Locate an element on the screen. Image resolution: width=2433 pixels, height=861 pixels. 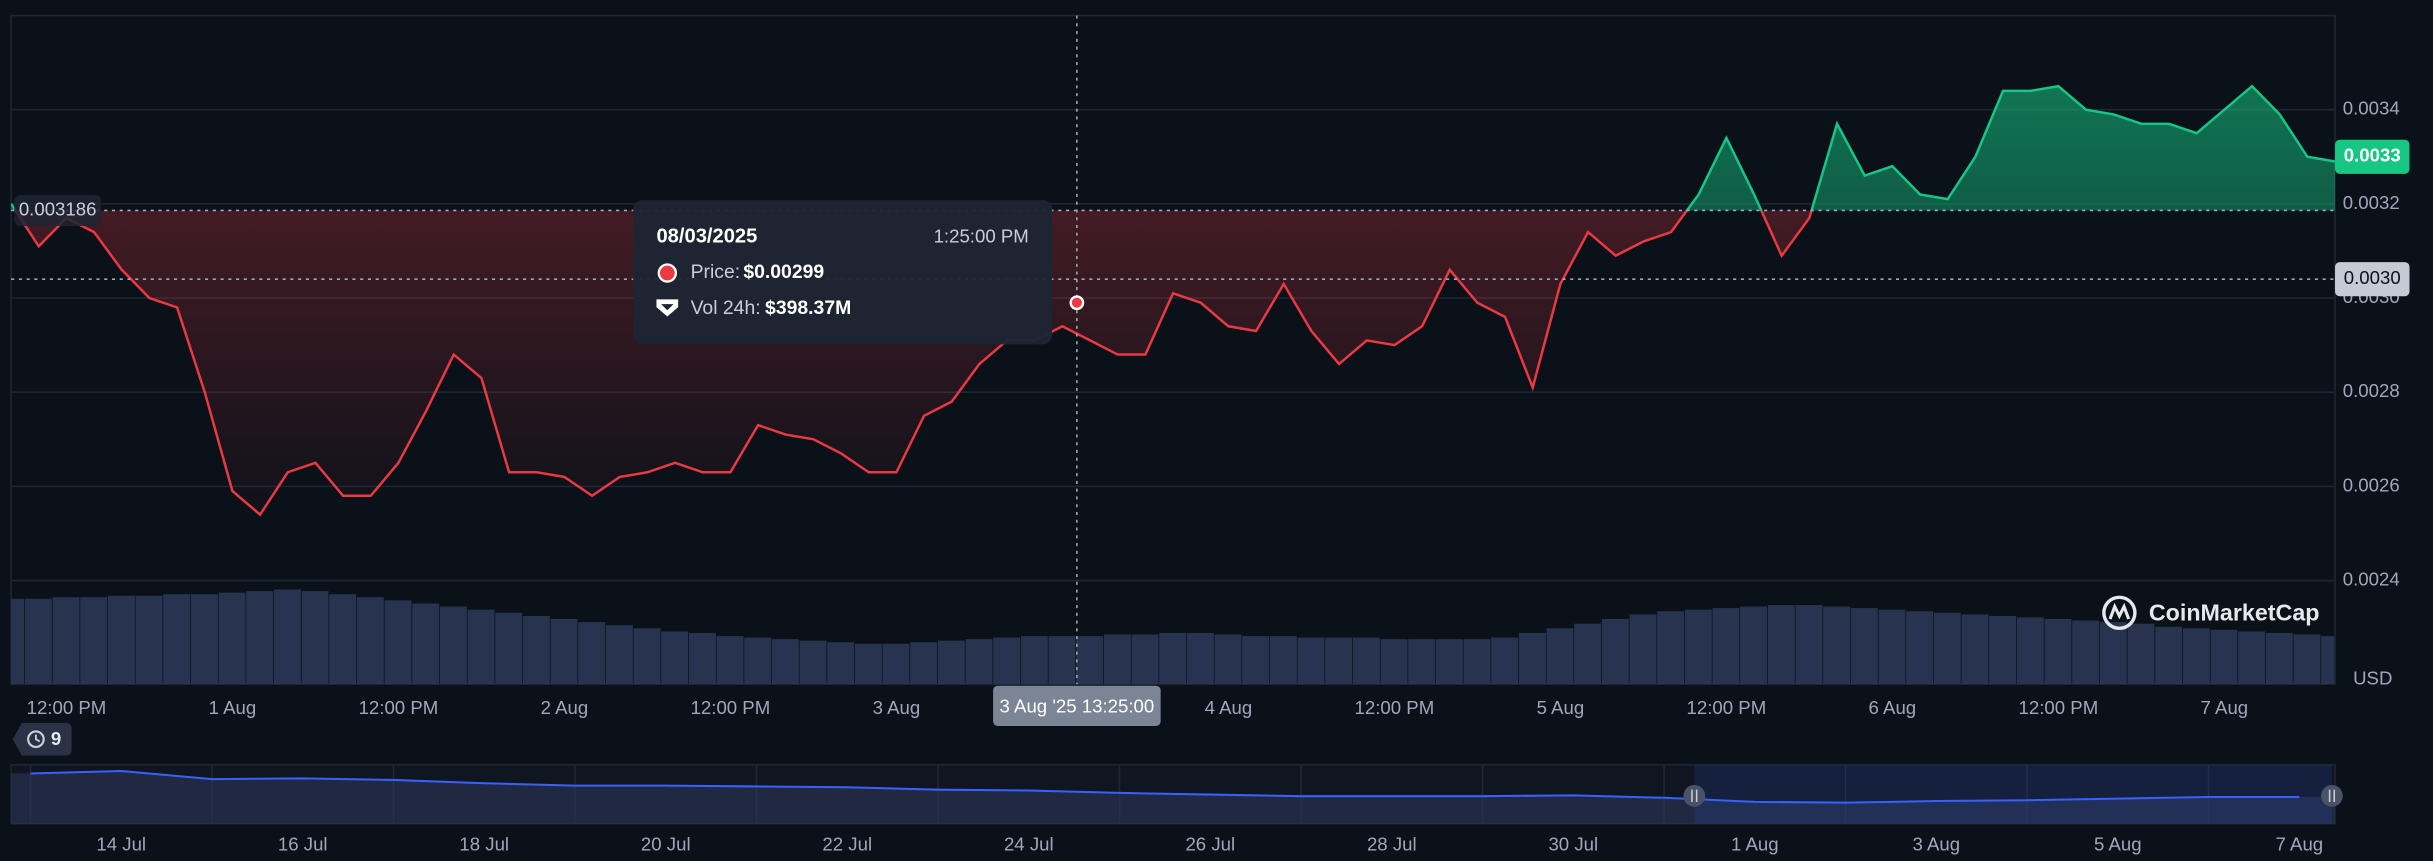
last-price-tag: 0.0033 is located at coordinates (2372, 155).